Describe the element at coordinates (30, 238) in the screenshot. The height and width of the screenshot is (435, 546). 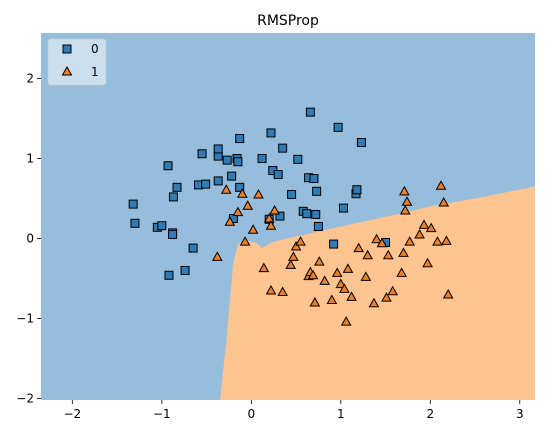
I see `y-tick-label: 0` at that location.